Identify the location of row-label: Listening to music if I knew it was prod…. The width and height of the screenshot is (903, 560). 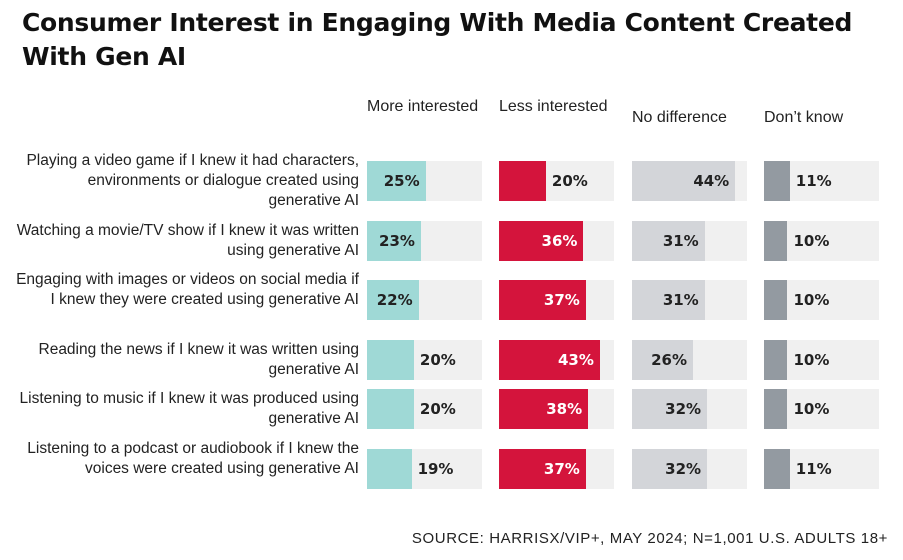
(189, 408).